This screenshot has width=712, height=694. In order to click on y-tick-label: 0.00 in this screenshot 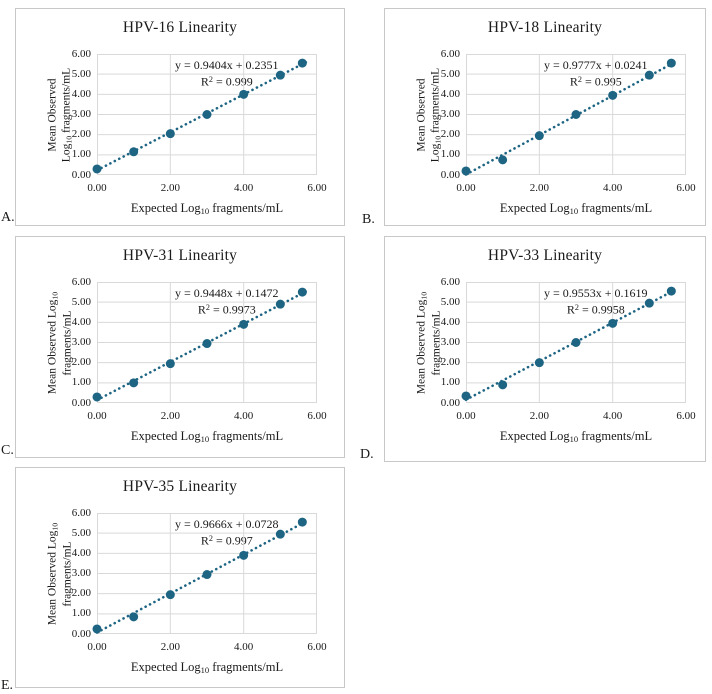, I will do `click(81, 402)`.